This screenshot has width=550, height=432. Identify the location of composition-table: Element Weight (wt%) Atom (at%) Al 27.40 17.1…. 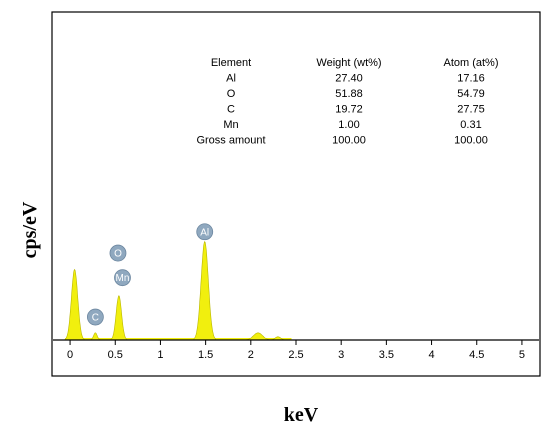
(347, 102).